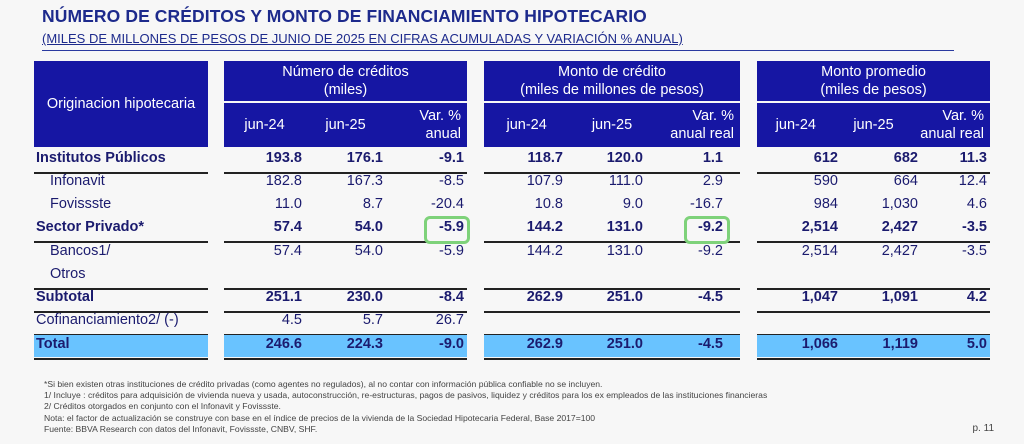 The image size is (1024, 444). I want to click on row-label: Subtotal, so click(65, 297).